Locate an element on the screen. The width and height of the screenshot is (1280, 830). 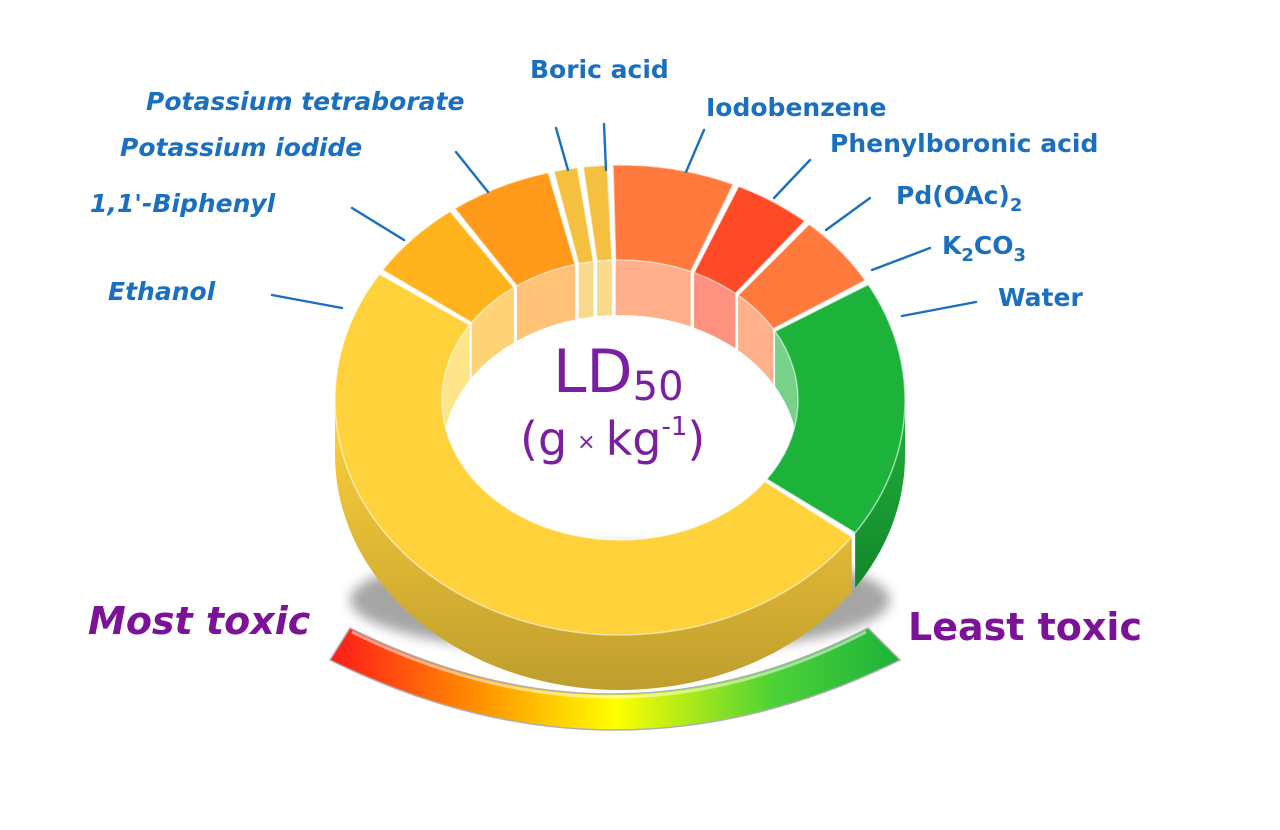
unit-kg: kg is located at coordinates (634, 439).